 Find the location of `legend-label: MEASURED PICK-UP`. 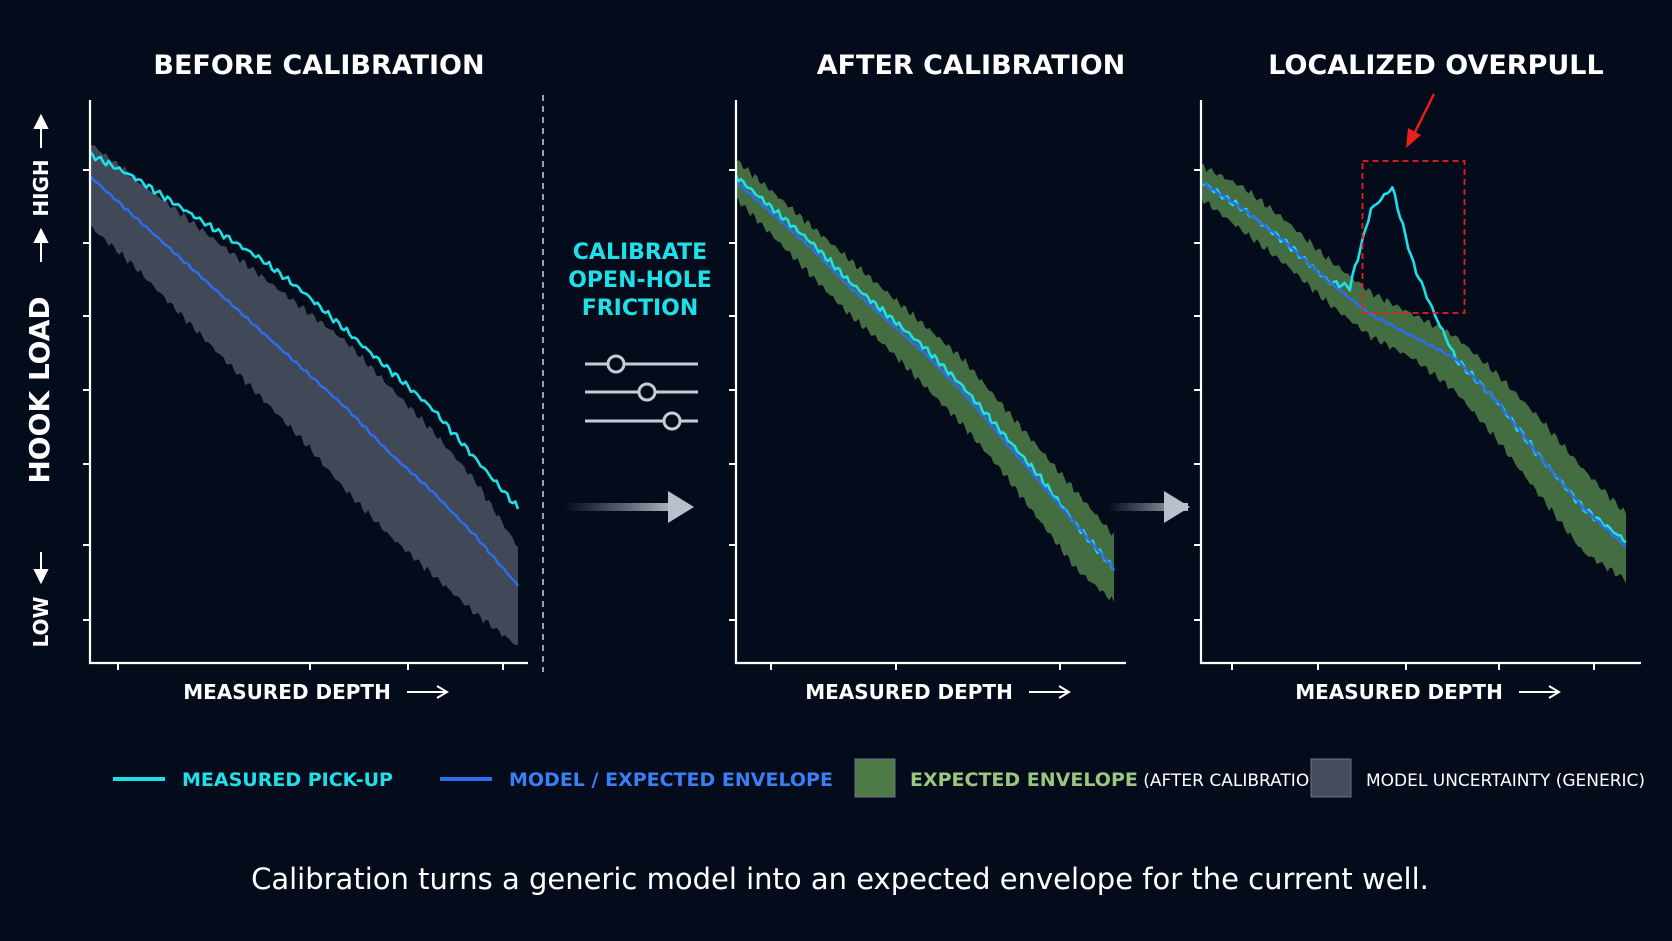

legend-label: MEASURED PICK-UP is located at coordinates (287, 780).